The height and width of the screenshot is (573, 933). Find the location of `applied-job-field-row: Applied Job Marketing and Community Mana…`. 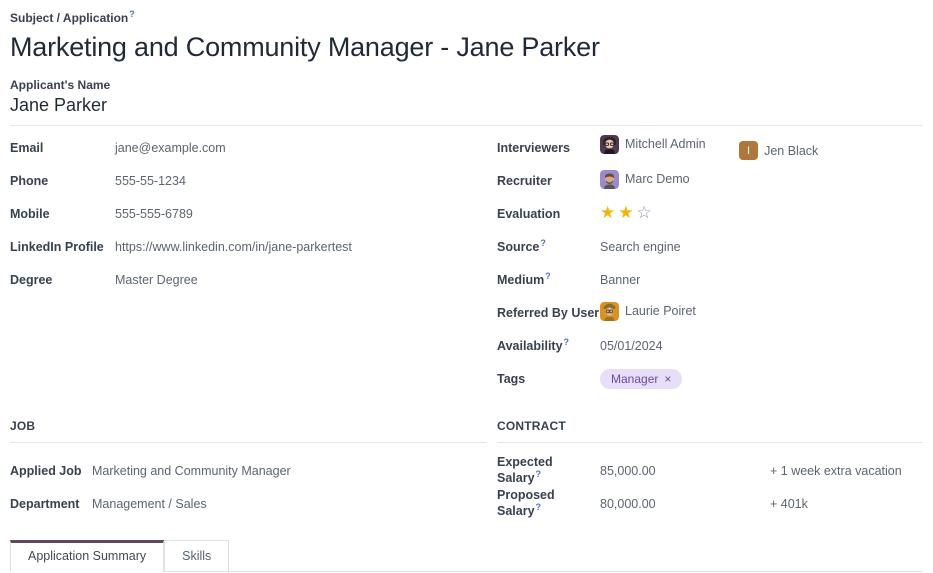

applied-job-field-row: Applied Job Marketing and Community Mana… is located at coordinates (248, 470).